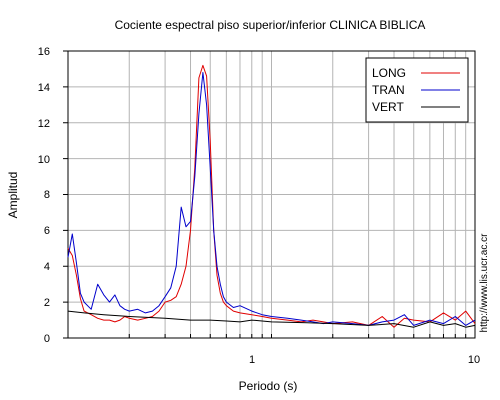 The width and height of the screenshot is (500, 400). I want to click on y-tick-label-16: 16, so click(44, 52).